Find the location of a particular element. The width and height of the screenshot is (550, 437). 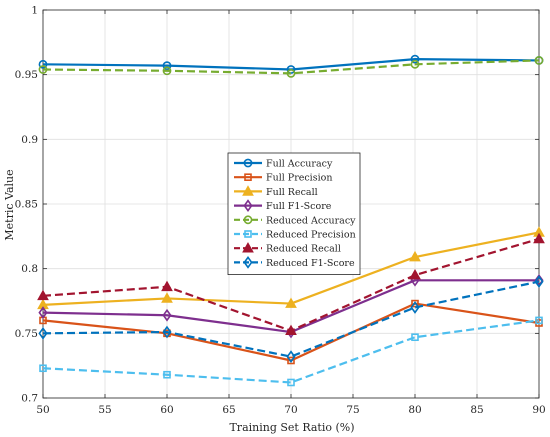

y-tick-label: 0.9 is located at coordinates (29, 140).